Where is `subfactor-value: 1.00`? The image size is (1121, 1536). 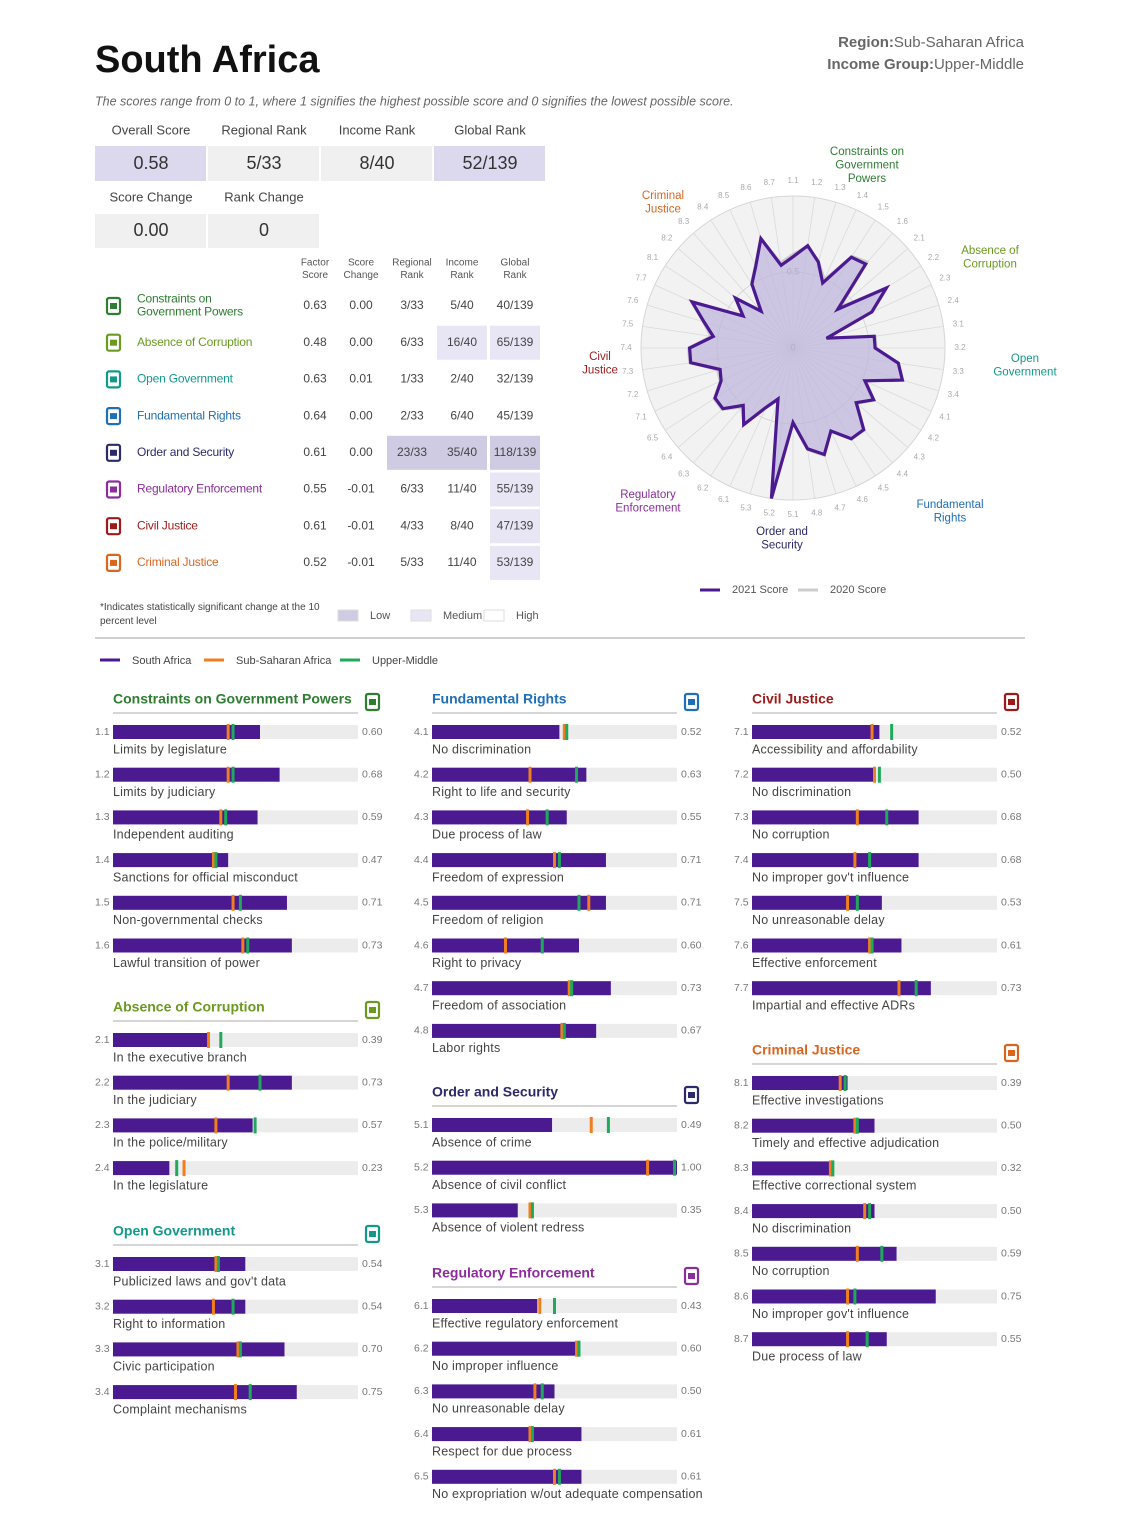 subfactor-value: 1.00 is located at coordinates (691, 1167).